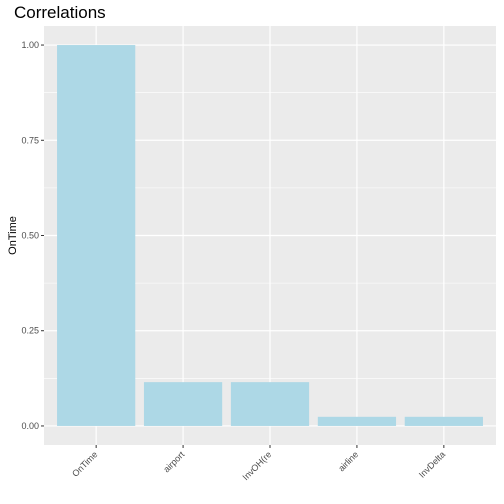 This screenshot has width=504, height=504. I want to click on x-tick-label: OnTime, so click(84, 463).